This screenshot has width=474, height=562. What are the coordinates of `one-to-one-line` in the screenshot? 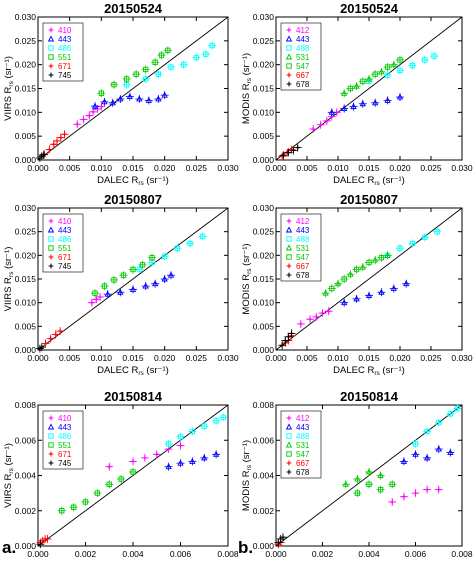 It's located at (133, 279).